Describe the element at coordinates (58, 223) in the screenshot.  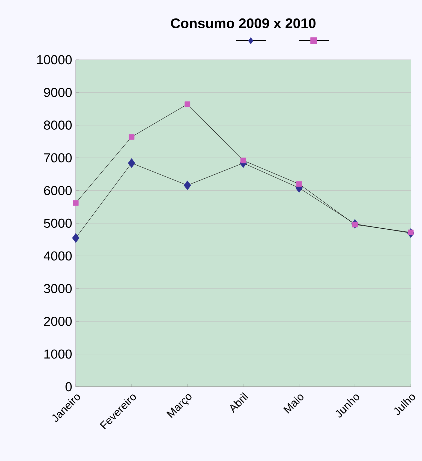
I see `y-tick-label: 5000` at that location.